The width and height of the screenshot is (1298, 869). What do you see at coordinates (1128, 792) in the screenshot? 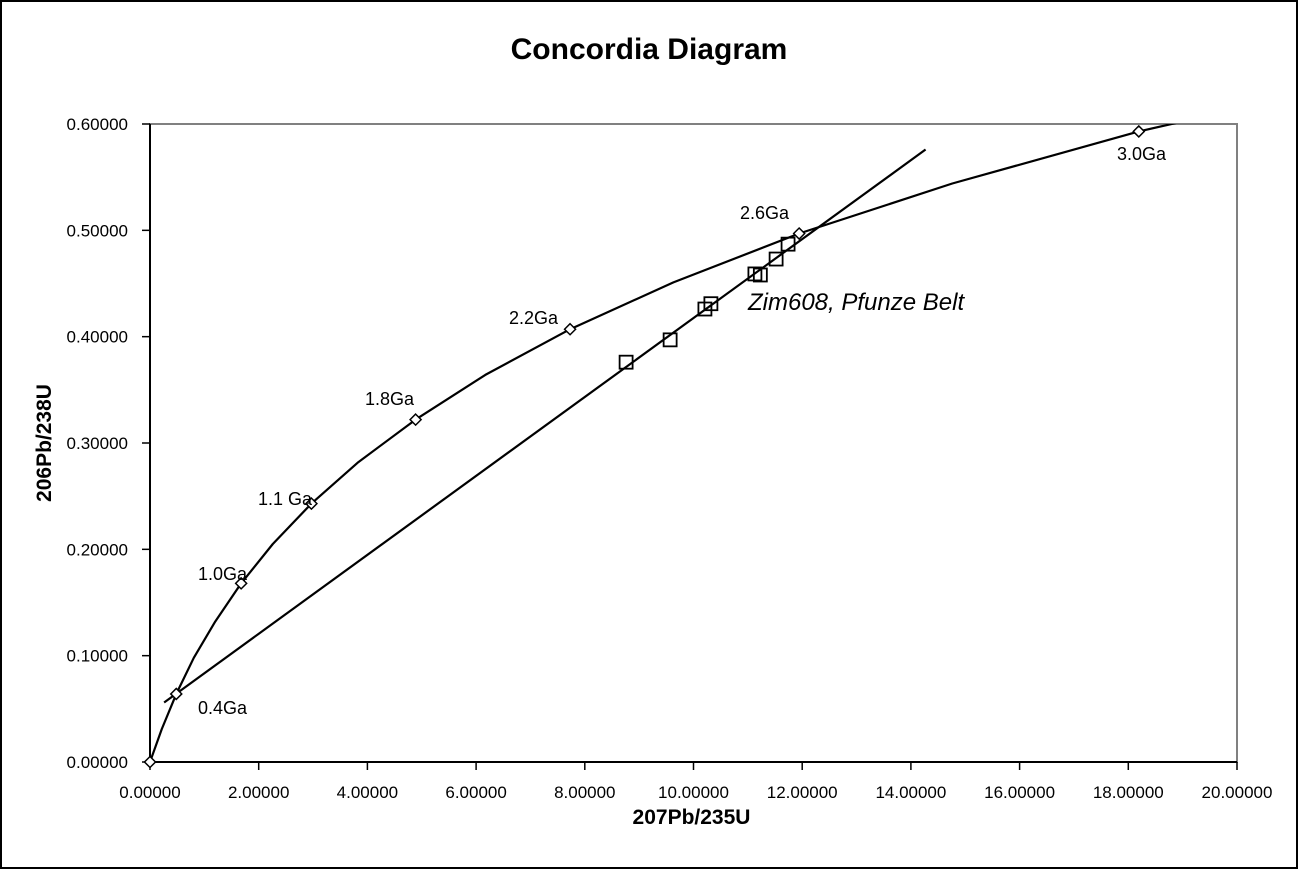
I see `x-tick-label: 18.00000` at bounding box center [1128, 792].